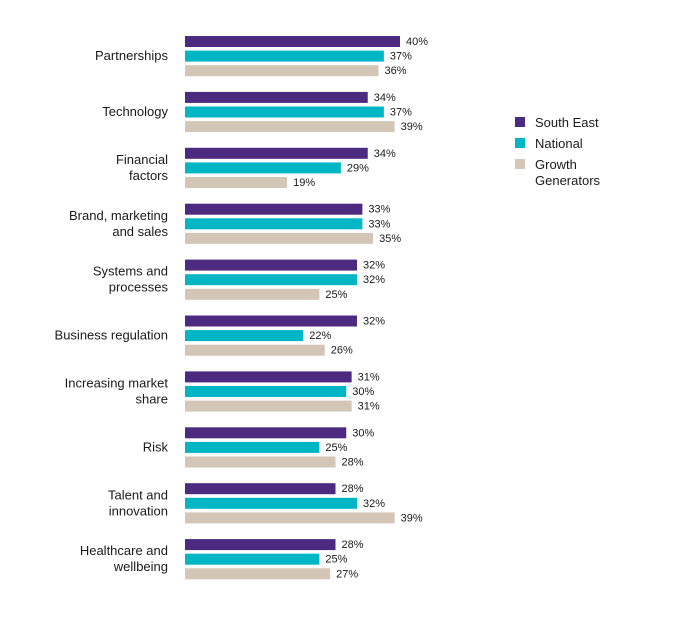 This screenshot has width=700, height=626. I want to click on legend-label: Growth Generators, so click(568, 172).